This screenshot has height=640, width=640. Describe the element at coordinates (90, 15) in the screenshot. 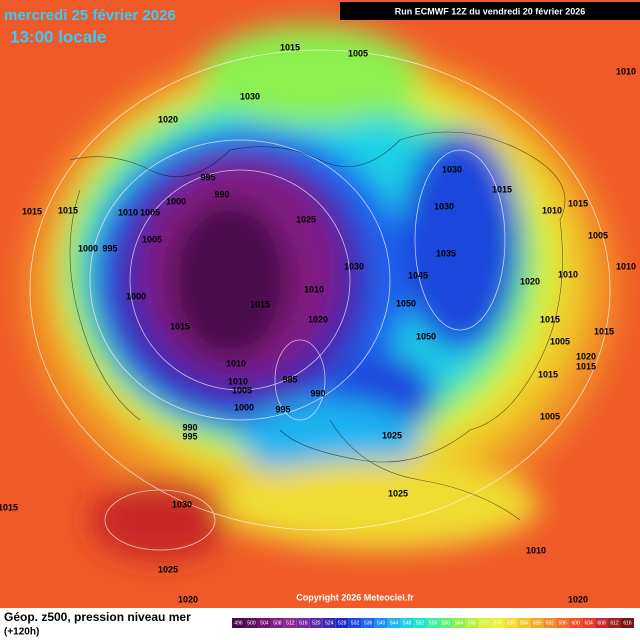

I see `date: mercredi 25 février 2026` at that location.